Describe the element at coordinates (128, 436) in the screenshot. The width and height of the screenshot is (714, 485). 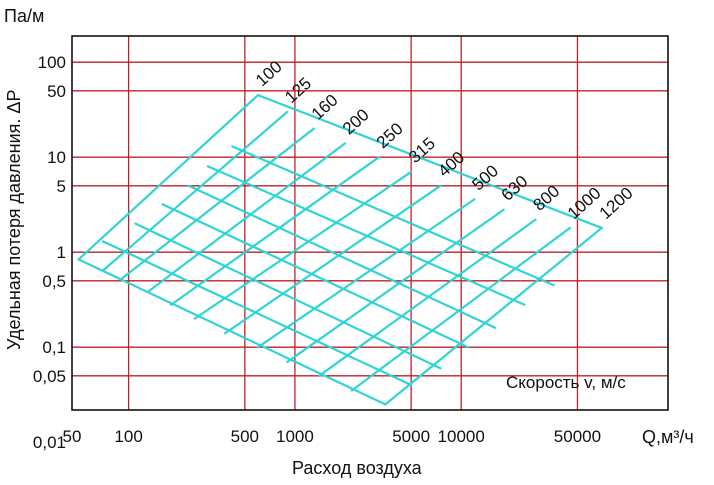
I see `x-tick-label: 100` at that location.